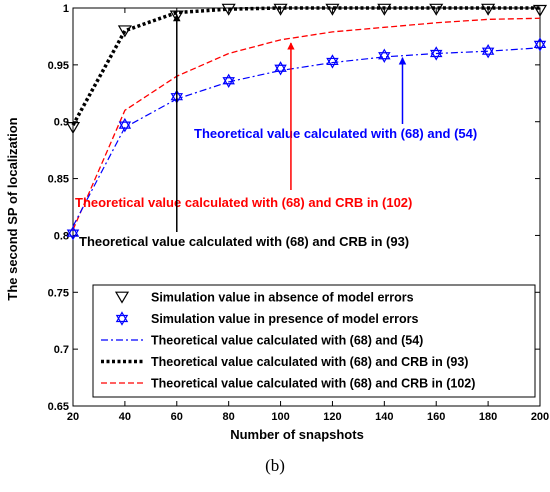  Describe the element at coordinates (280, 417) in the screenshot. I see `x-tick-label: 100` at that location.